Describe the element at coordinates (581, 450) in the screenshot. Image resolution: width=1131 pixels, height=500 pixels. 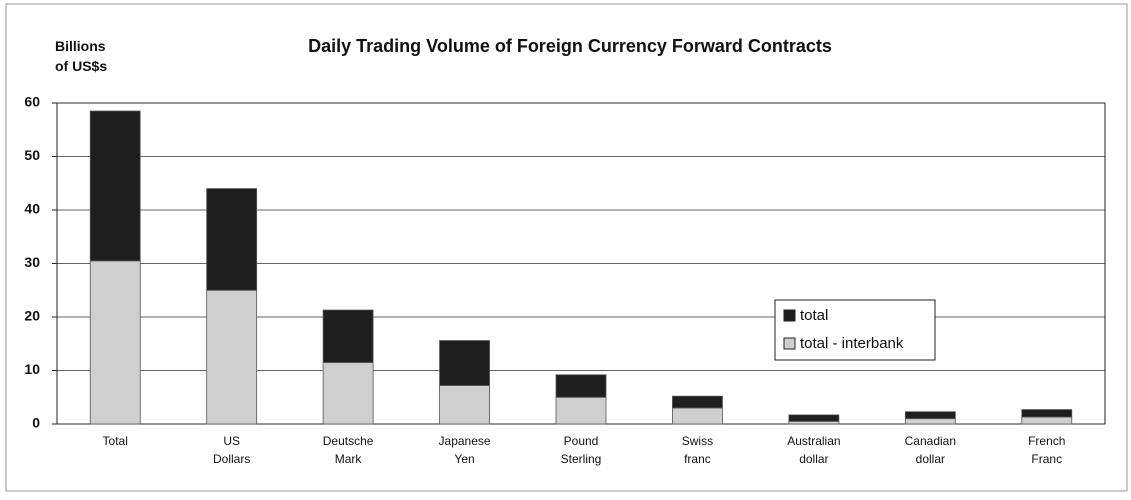
I see `x-tick-label: Pound Sterling` at that location.